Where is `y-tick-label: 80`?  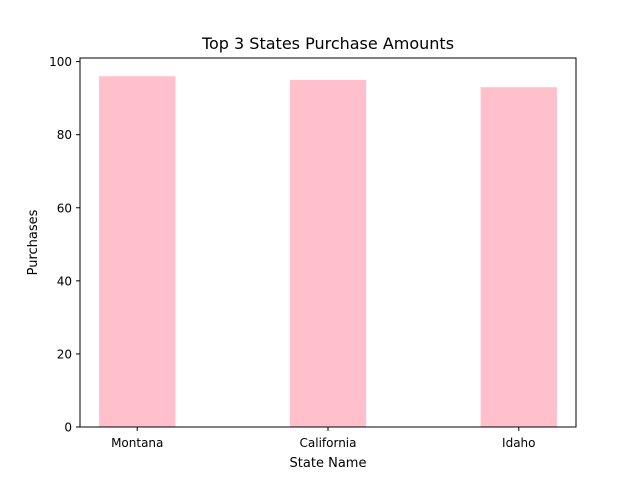
y-tick-label: 80 is located at coordinates (64, 135).